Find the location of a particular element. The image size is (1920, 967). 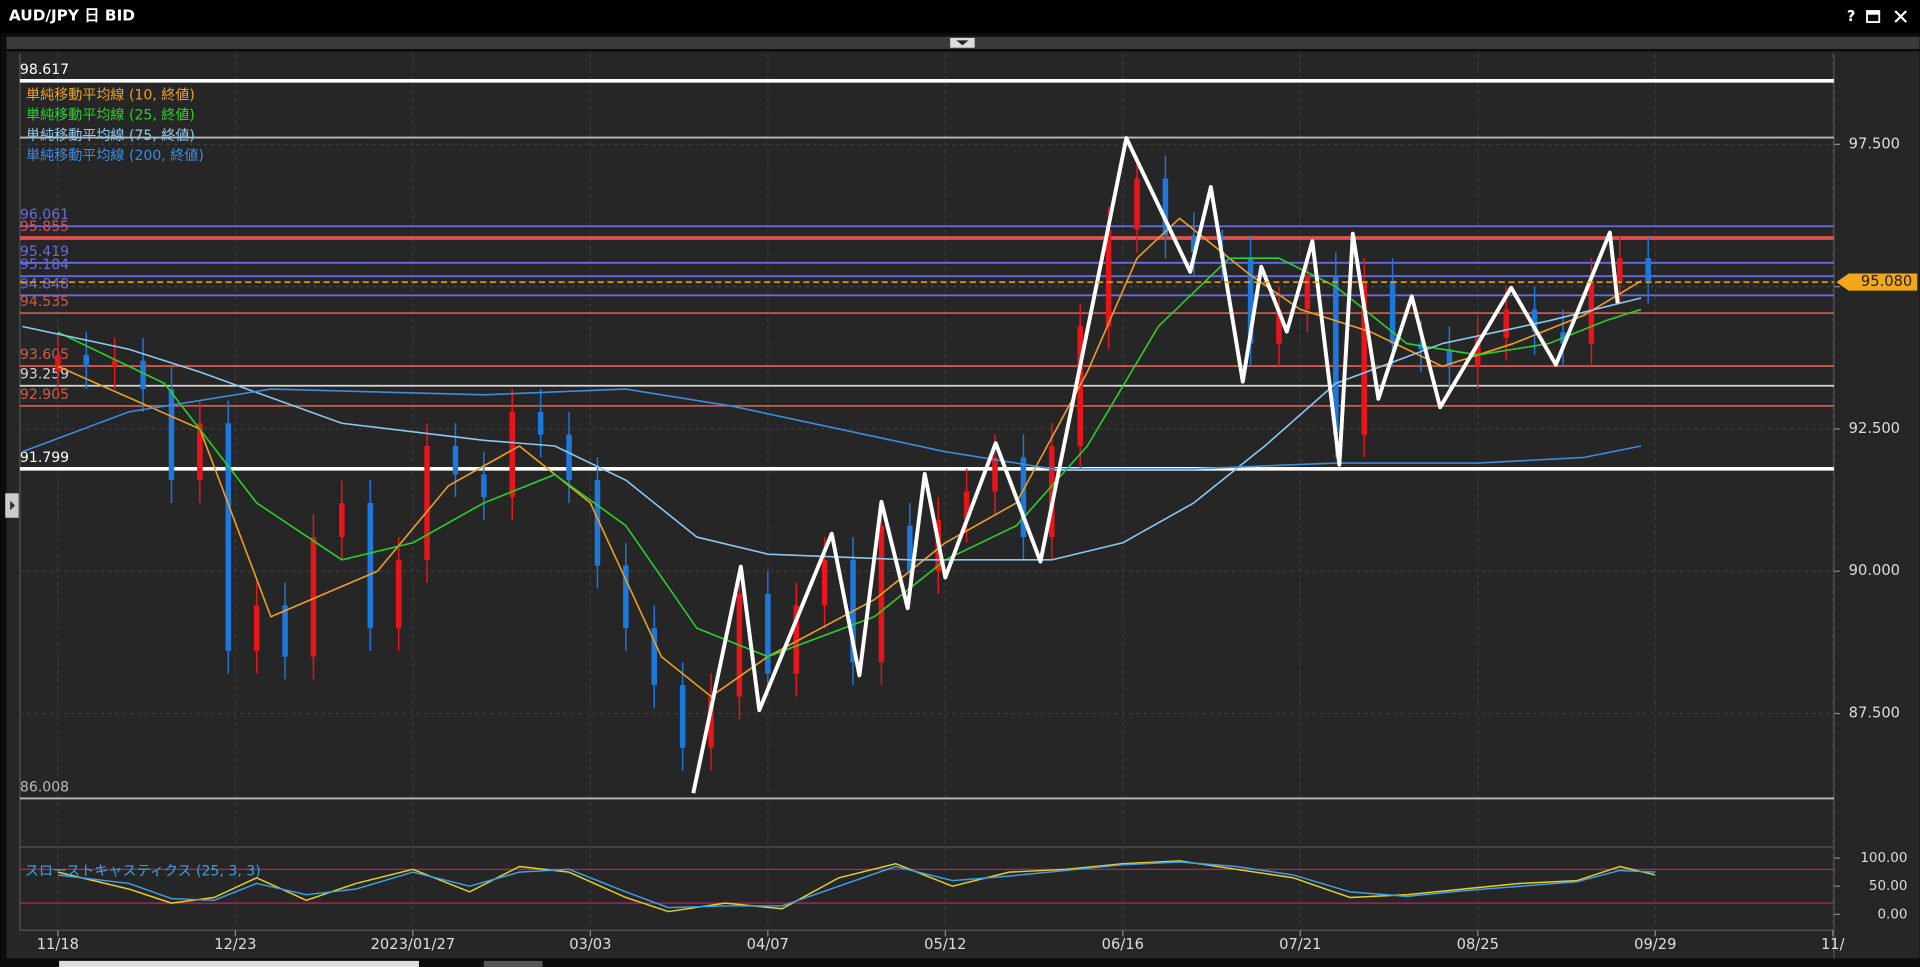

legend-entry: 単純移動平均線 (200, 終値) is located at coordinates (115, 156).